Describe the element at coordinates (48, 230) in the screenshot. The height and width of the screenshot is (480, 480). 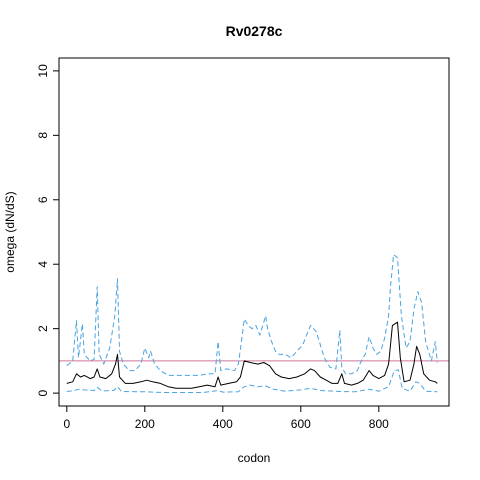
I see `y-axis: 0 2 4 6 8 10` at that location.